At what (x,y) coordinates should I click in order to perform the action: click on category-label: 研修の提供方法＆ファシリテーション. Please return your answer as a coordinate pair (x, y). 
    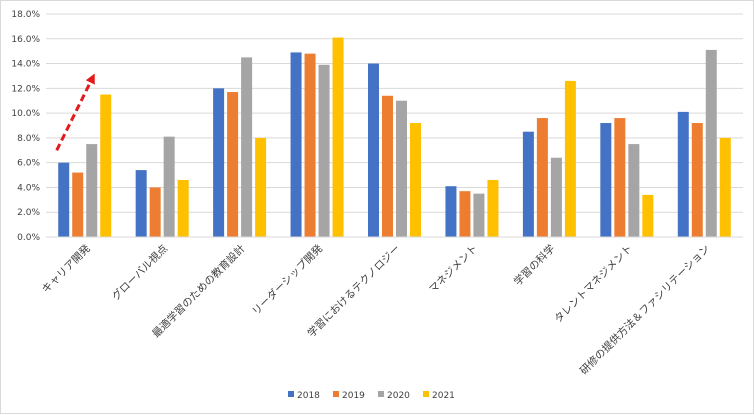
    Looking at the image, I should click on (644, 309).